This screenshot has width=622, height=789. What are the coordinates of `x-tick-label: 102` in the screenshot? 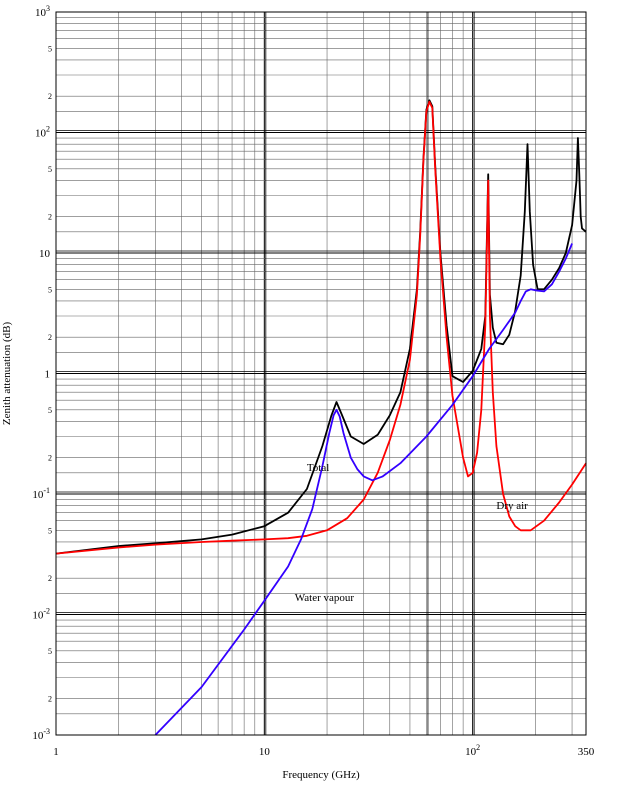 It's located at (472, 750).